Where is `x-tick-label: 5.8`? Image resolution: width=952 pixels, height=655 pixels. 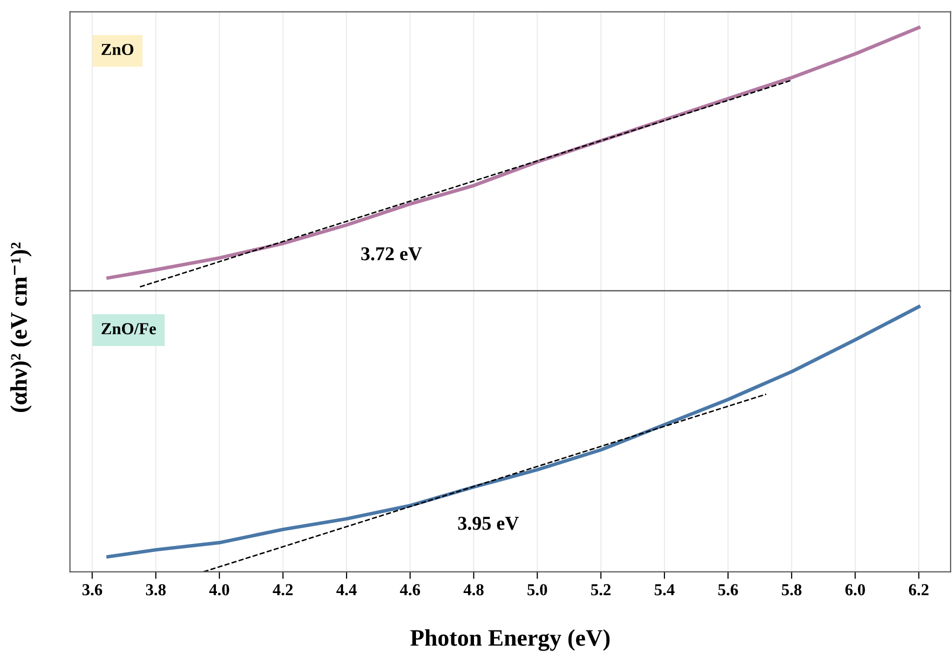
x-tick-label: 5.8 is located at coordinates (792, 590).